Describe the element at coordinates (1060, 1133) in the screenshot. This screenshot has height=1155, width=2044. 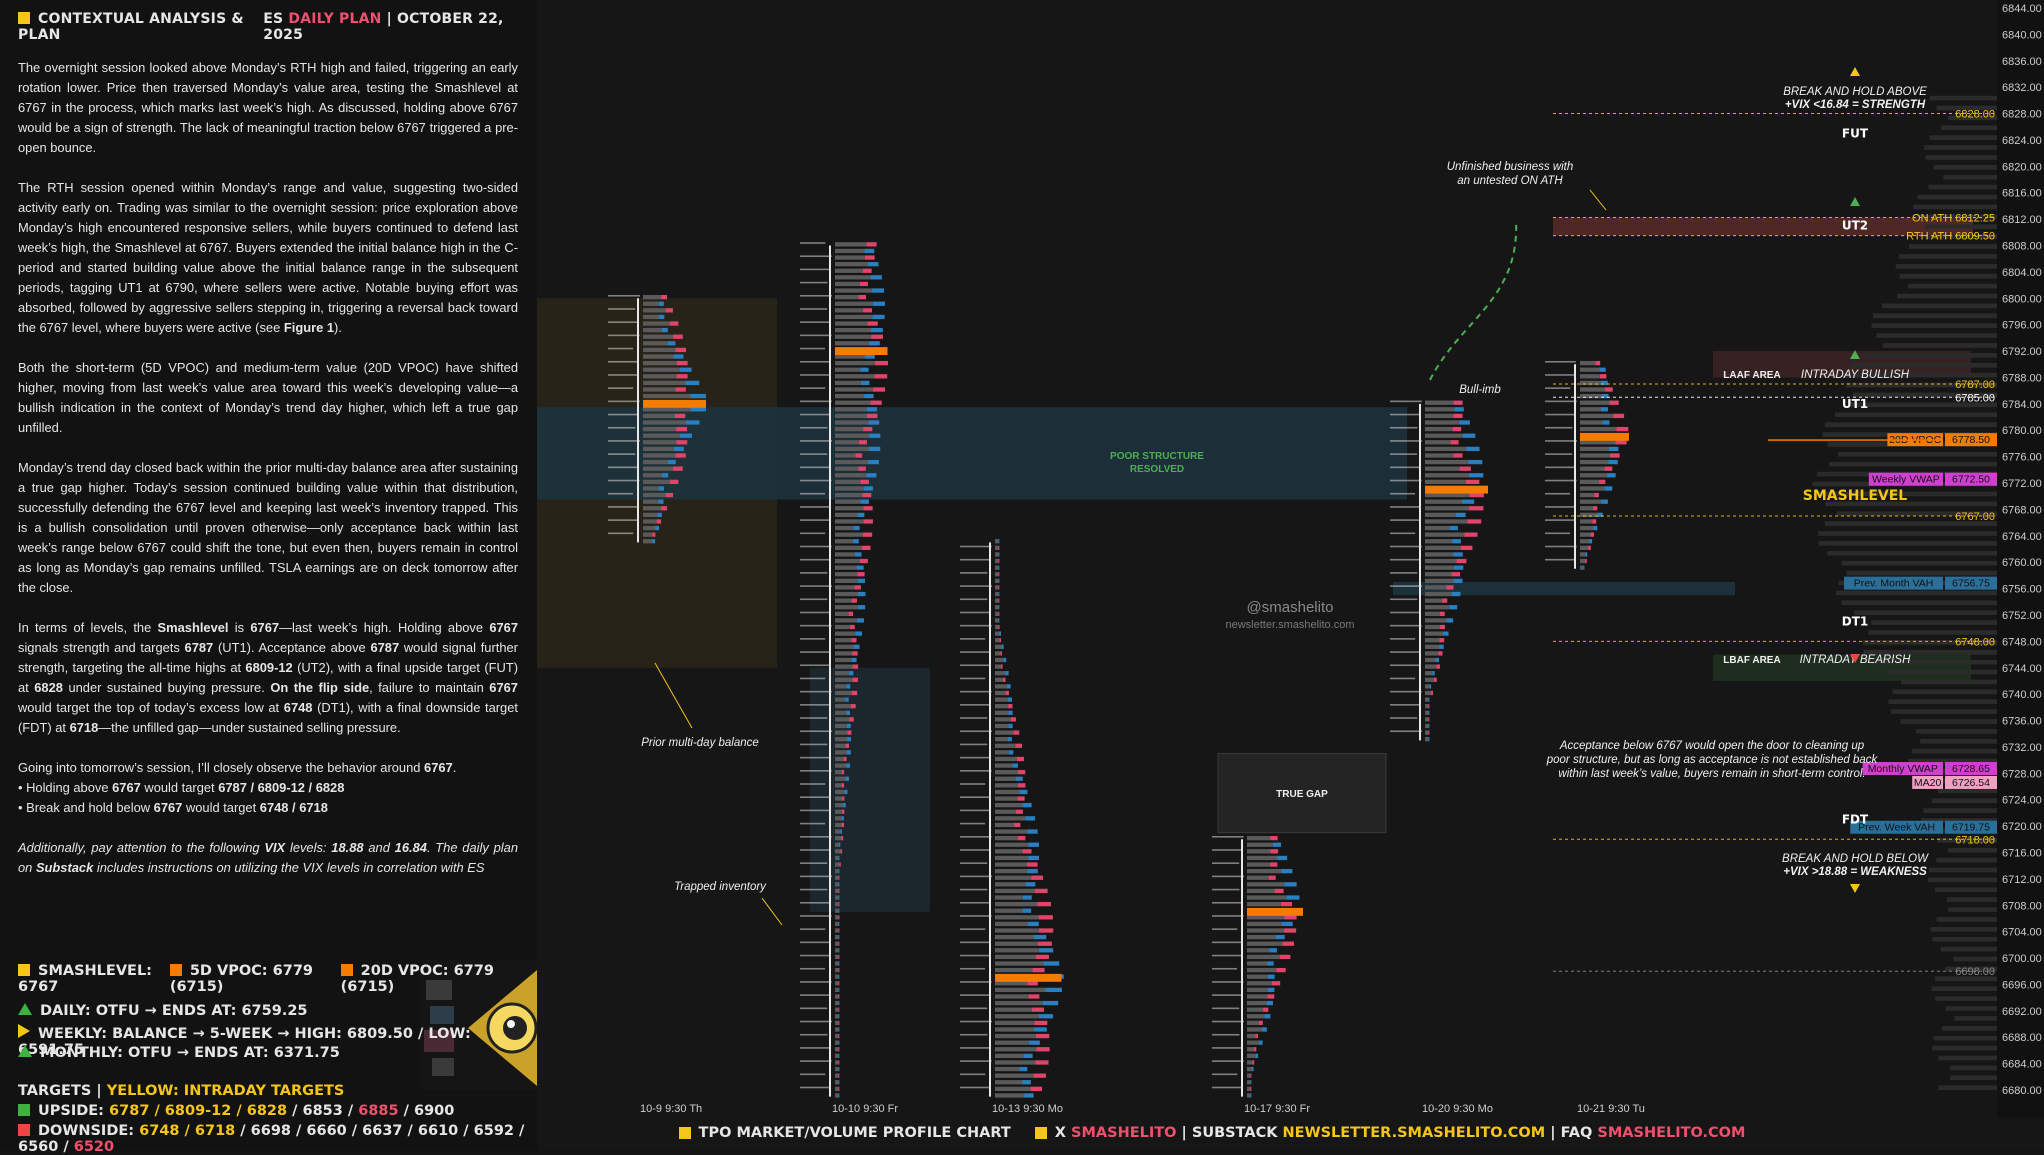
I see `footer-x: X` at that location.